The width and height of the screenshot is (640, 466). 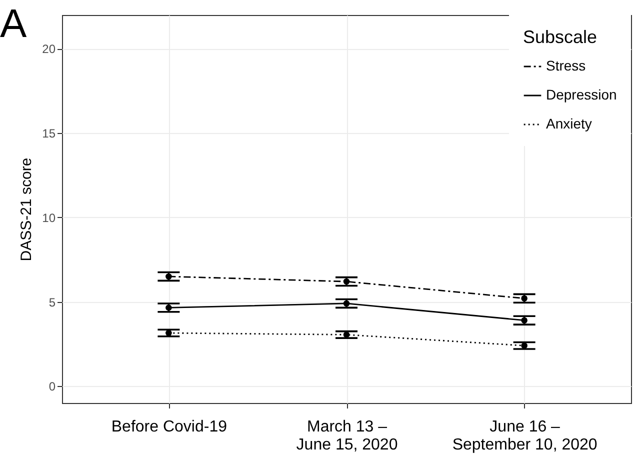 What do you see at coordinates (49, 133) in the screenshot?
I see `y-tick-label: 15` at bounding box center [49, 133].